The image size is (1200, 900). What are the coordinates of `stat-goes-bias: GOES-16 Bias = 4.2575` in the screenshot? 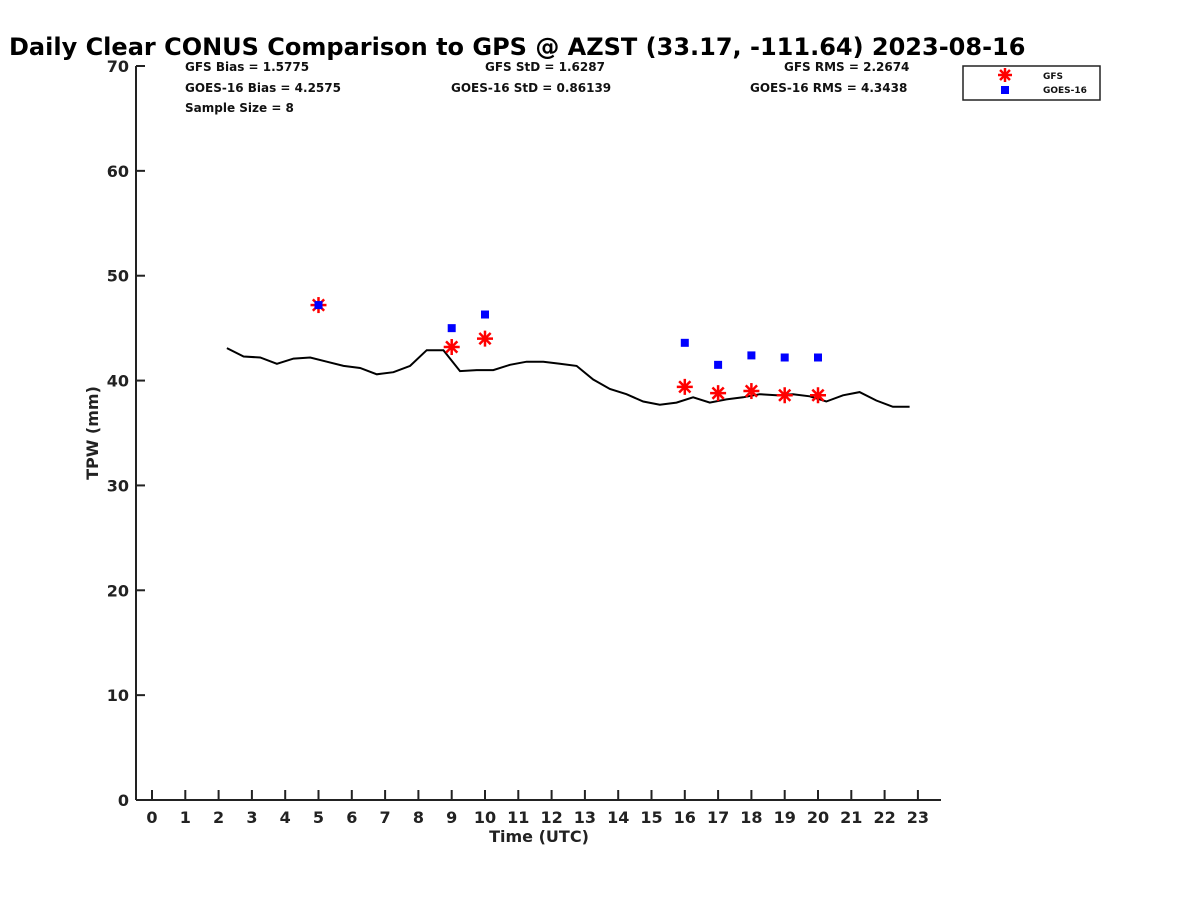 It's located at (263, 88).